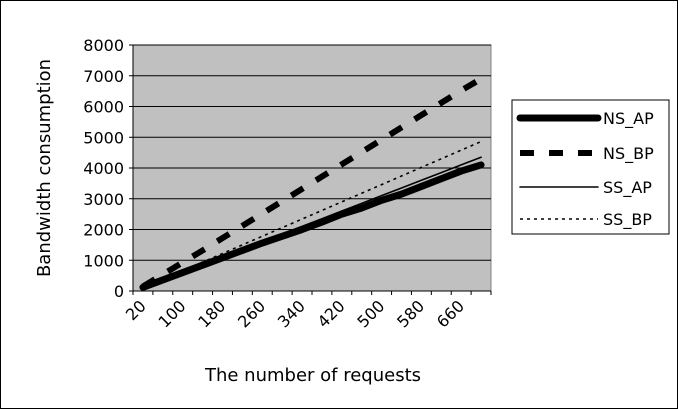 This screenshot has width=678, height=409. Describe the element at coordinates (44, 168) in the screenshot. I see `y-axis-title: Bandwidth consumption` at that location.